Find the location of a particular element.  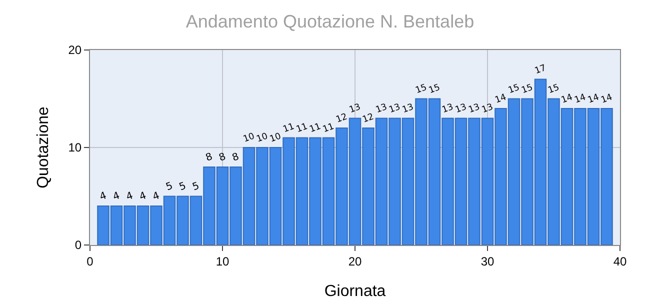

data-label: 17 is located at coordinates (541, 70).